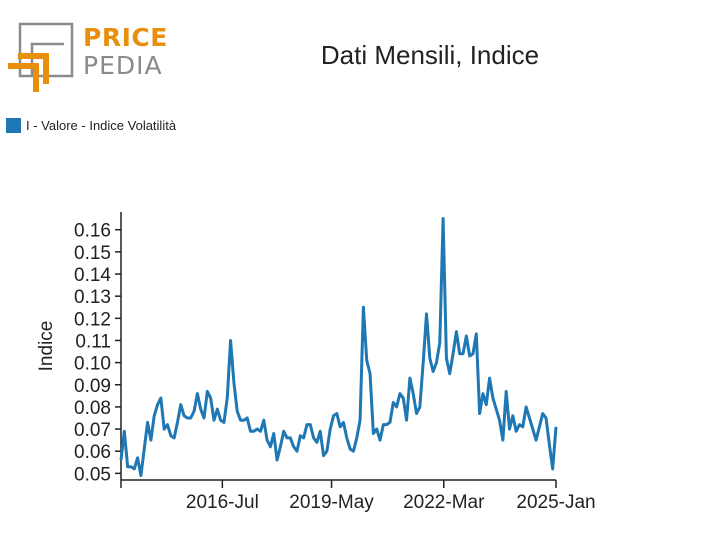  Describe the element at coordinates (93, 341) in the screenshot. I see `y-tick-label: 0.11` at that location.